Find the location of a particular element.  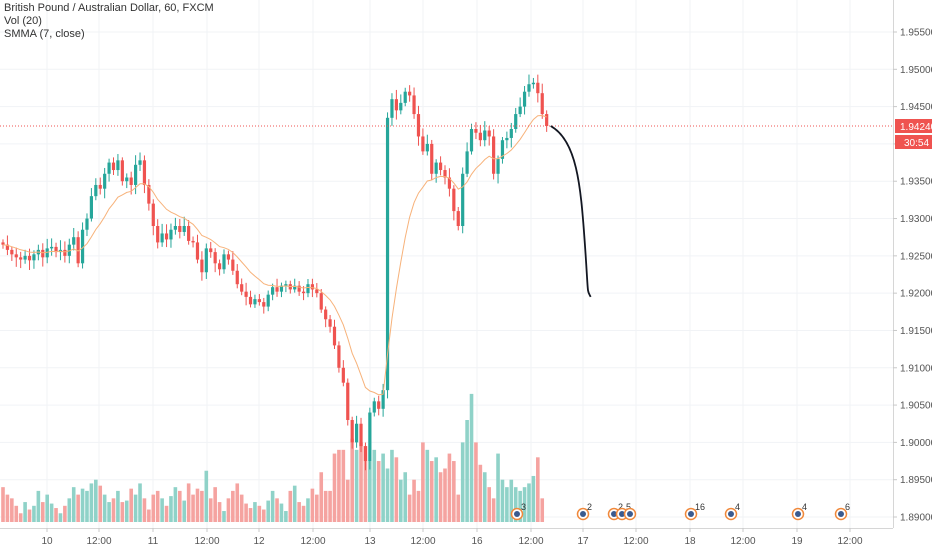

y-tick-label: 1.90500 is located at coordinates (916, 406).